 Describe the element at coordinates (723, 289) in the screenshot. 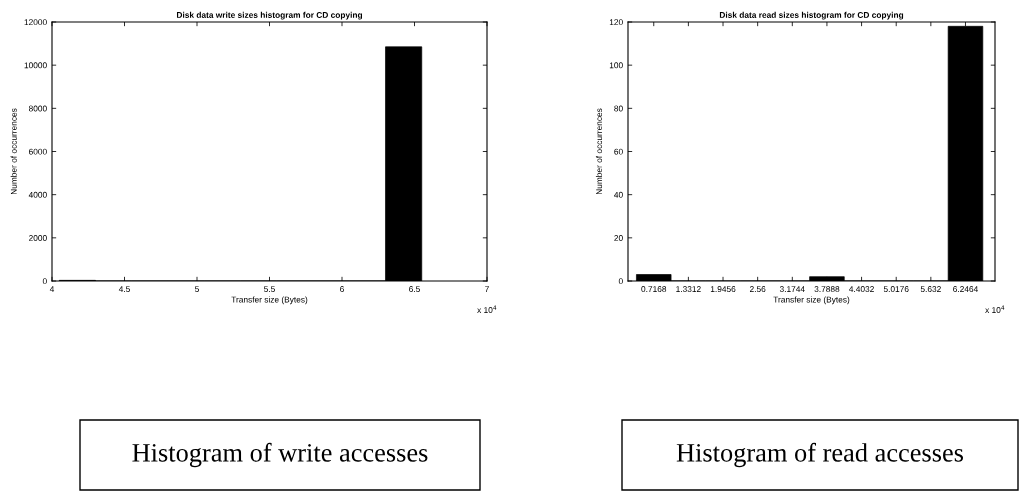

I see `x-tick-label: 1.9456` at that location.